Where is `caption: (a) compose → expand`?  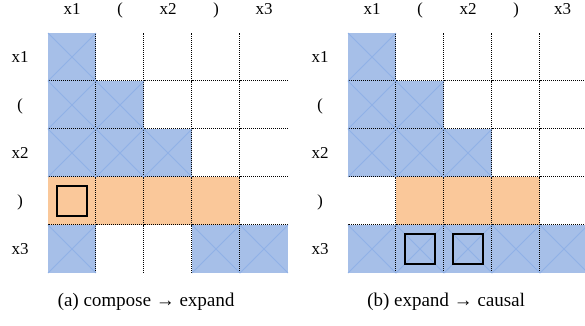
caption: (a) compose → expand is located at coordinates (146, 300).